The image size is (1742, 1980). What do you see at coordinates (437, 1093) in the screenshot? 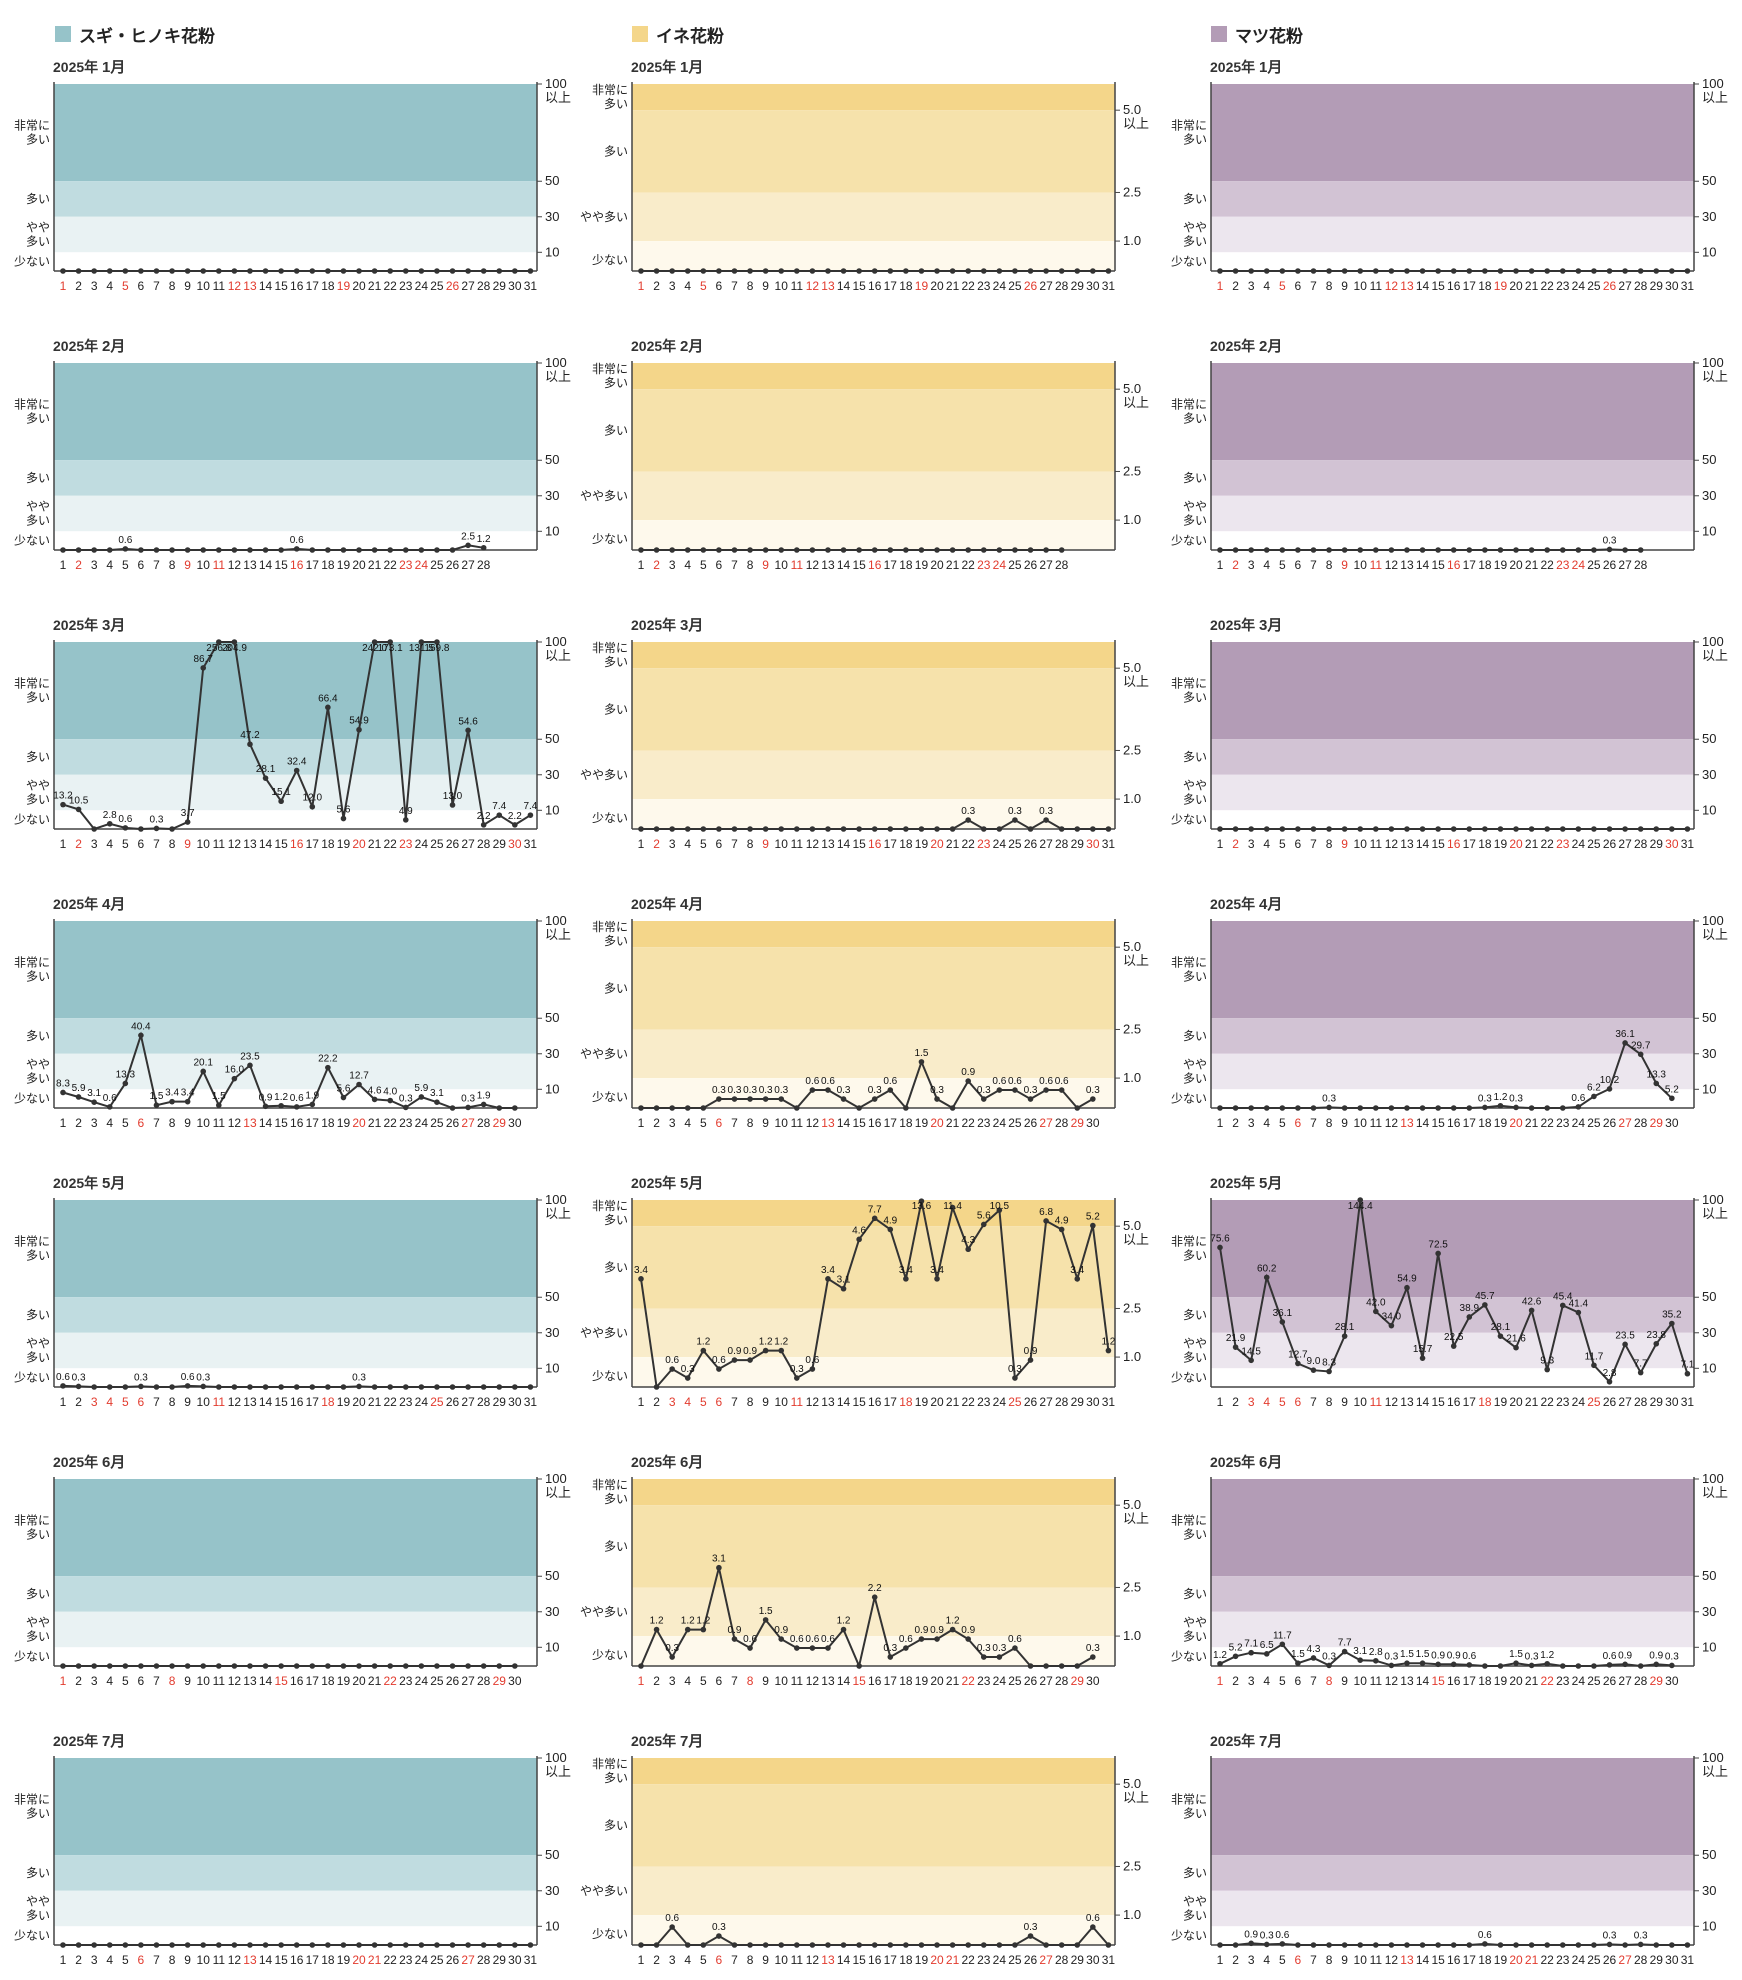
I see `data-label: 3.1` at bounding box center [437, 1093].